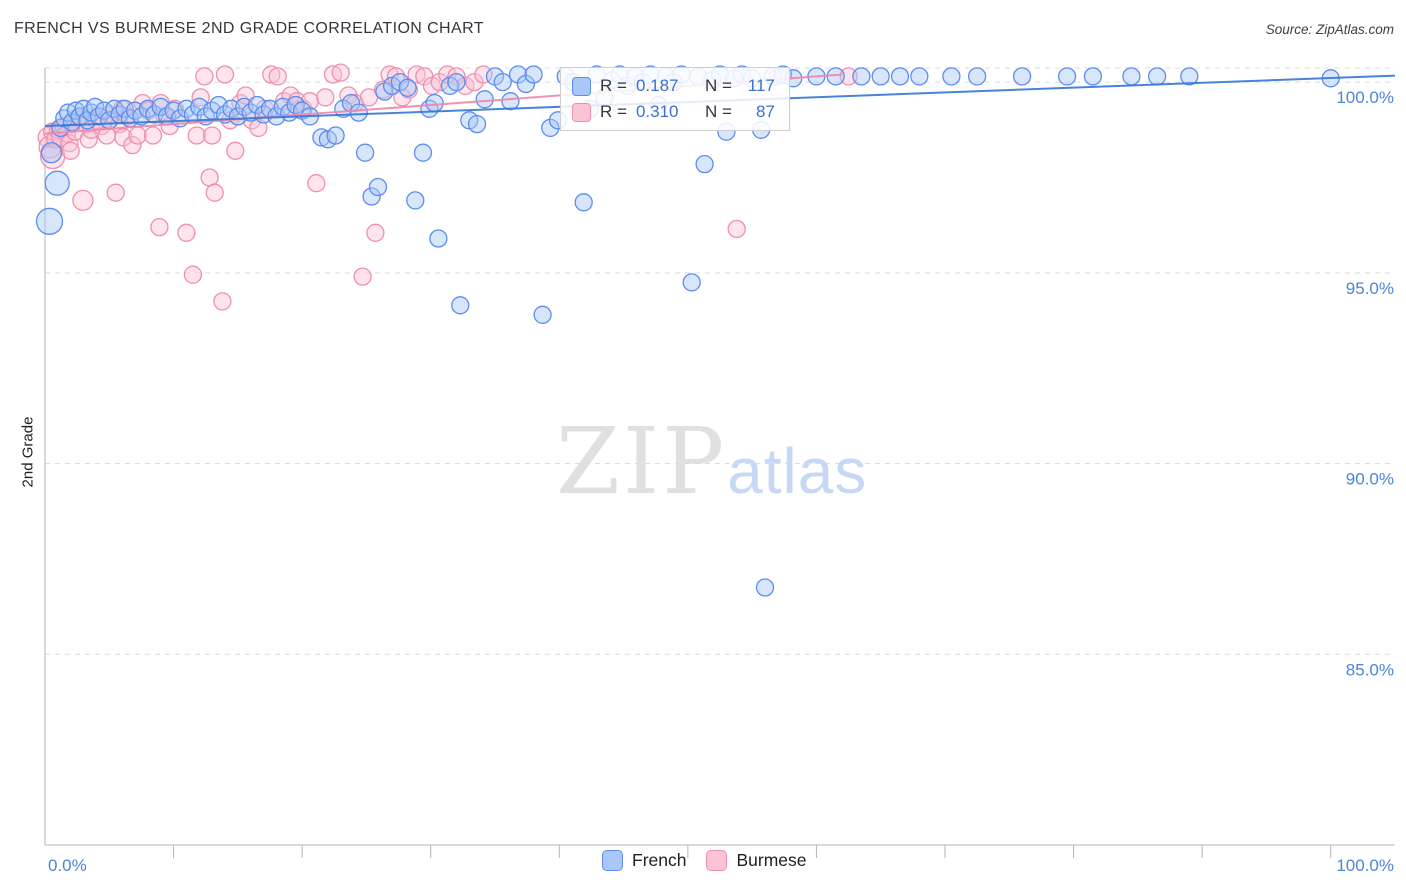 The image size is (1406, 892). Describe the element at coordinates (67, 865) in the screenshot. I see `x-axis-label-left: 0.0%` at that location.